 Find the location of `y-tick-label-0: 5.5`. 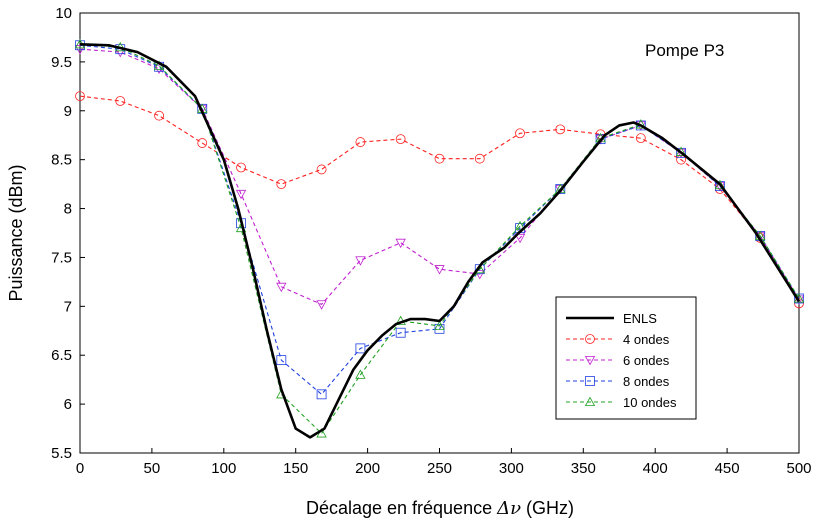

y-tick-label-0: 5.5 is located at coordinates (61, 453).